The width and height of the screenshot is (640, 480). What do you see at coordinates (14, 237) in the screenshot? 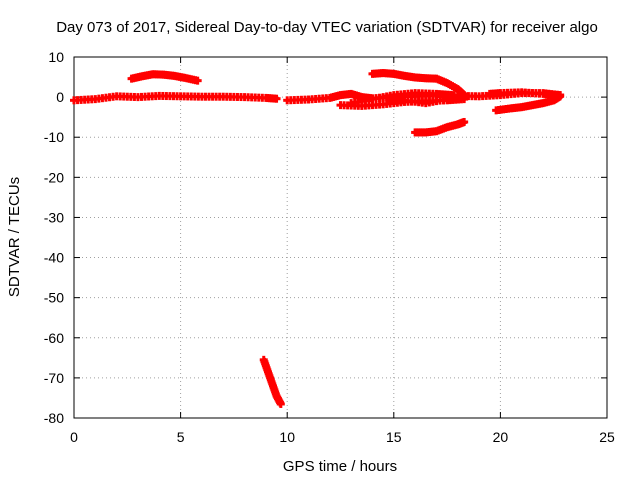
I see `y-axis-label: SDTVAR / TECUs` at bounding box center [14, 237].